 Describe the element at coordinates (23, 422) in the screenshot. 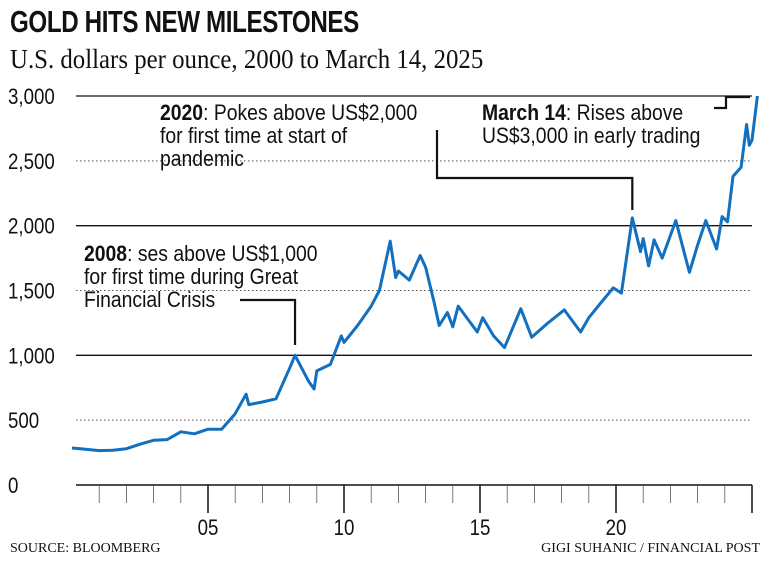

I see `y-tick-label: 500` at that location.